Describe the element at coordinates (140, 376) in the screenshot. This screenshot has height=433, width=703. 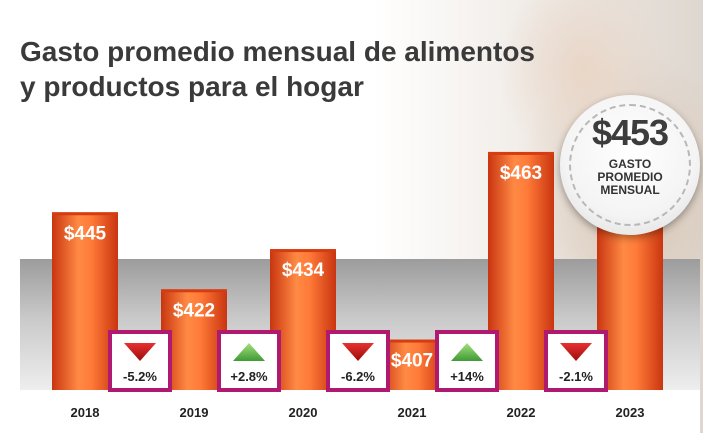
I see `change-label: -5.2%` at that location.